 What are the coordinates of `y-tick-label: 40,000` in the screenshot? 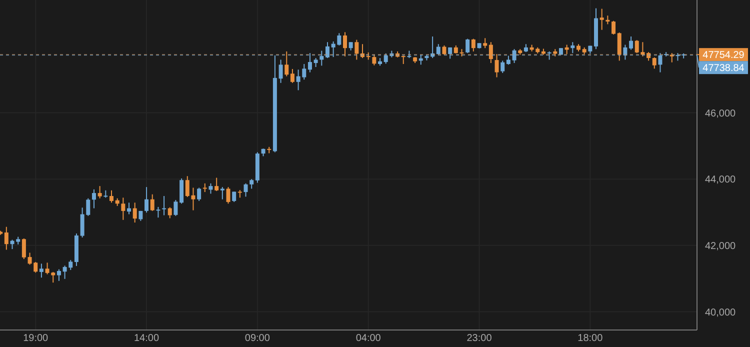 It's located at (720, 312).